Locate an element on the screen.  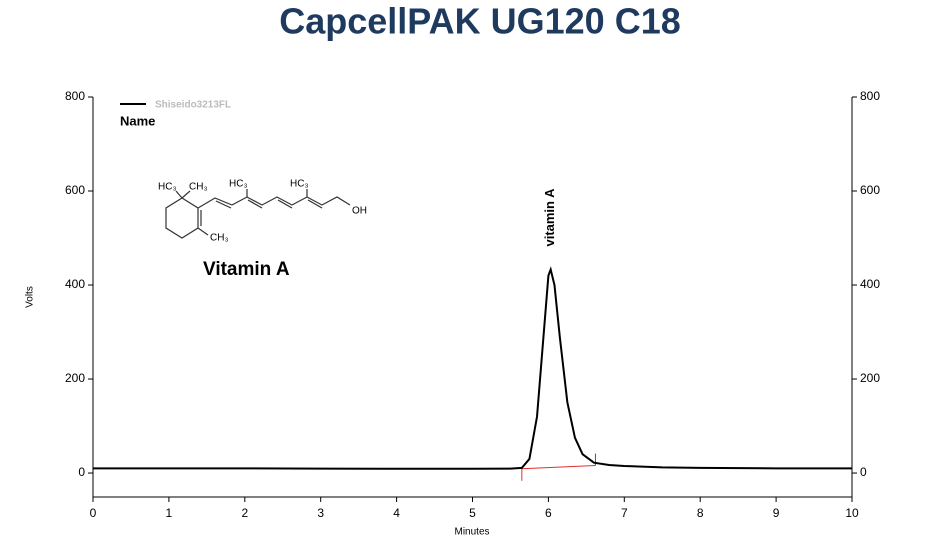
y2-tick-label: 400 is located at coordinates (870, 284).